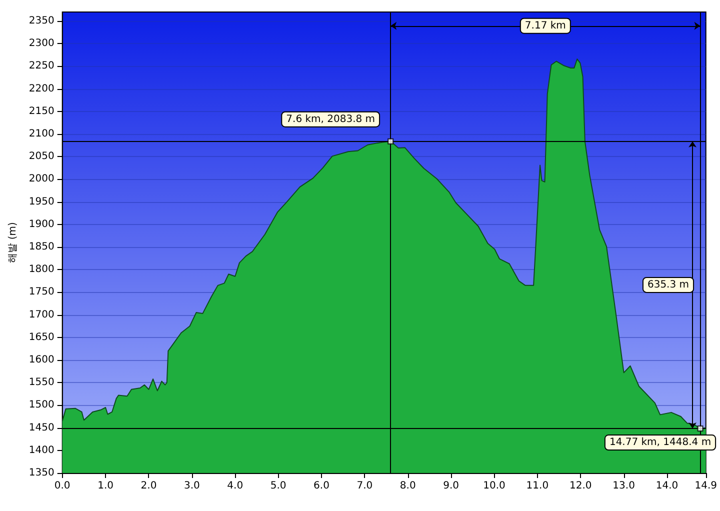 This screenshot has width=720, height=511. I want to click on y-tick-label: 2100, so click(41, 134).